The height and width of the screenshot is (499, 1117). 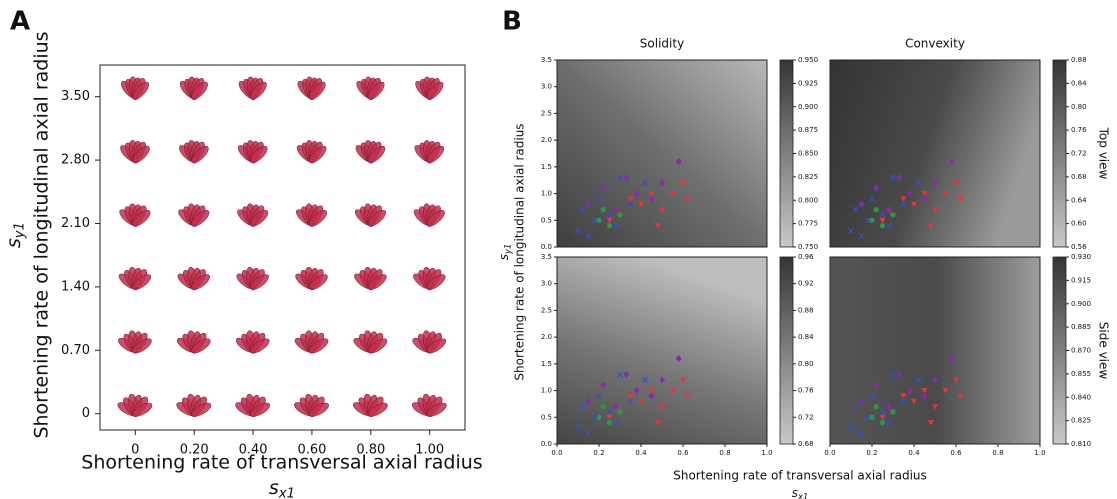 I want to click on y-tick-label: 2.10, so click(x=75, y=223).